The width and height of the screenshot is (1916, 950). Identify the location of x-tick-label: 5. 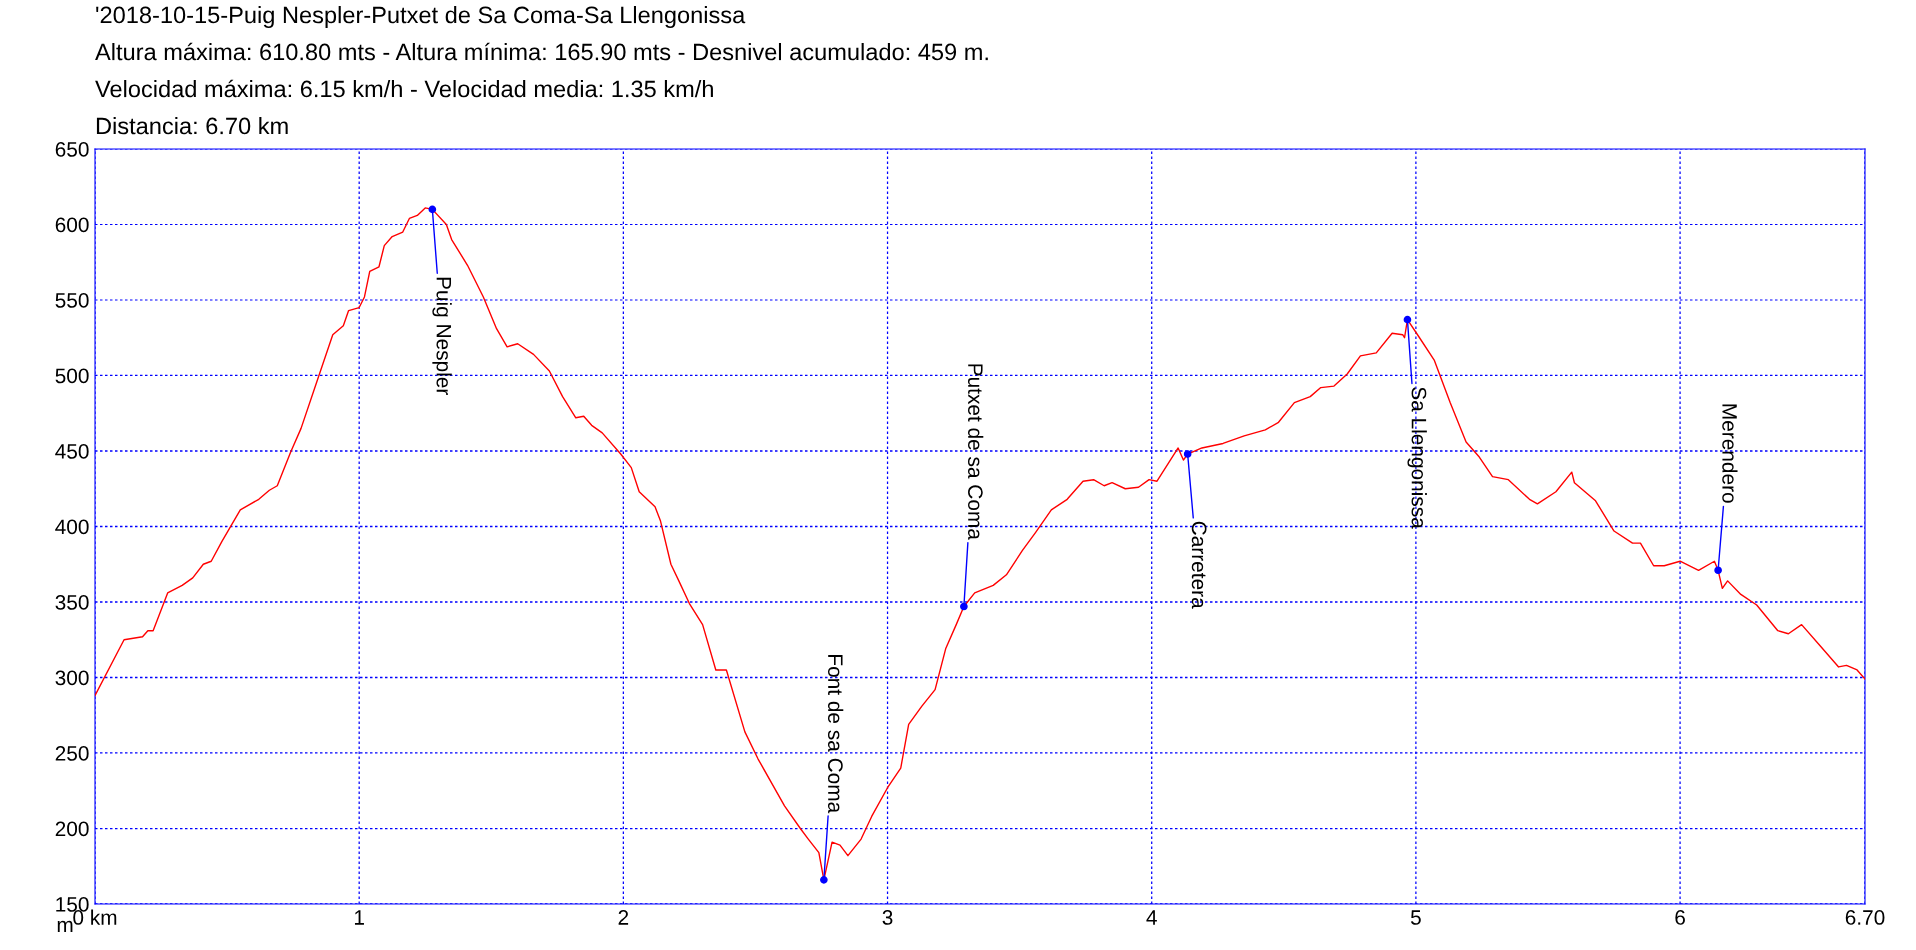
(1415, 917).